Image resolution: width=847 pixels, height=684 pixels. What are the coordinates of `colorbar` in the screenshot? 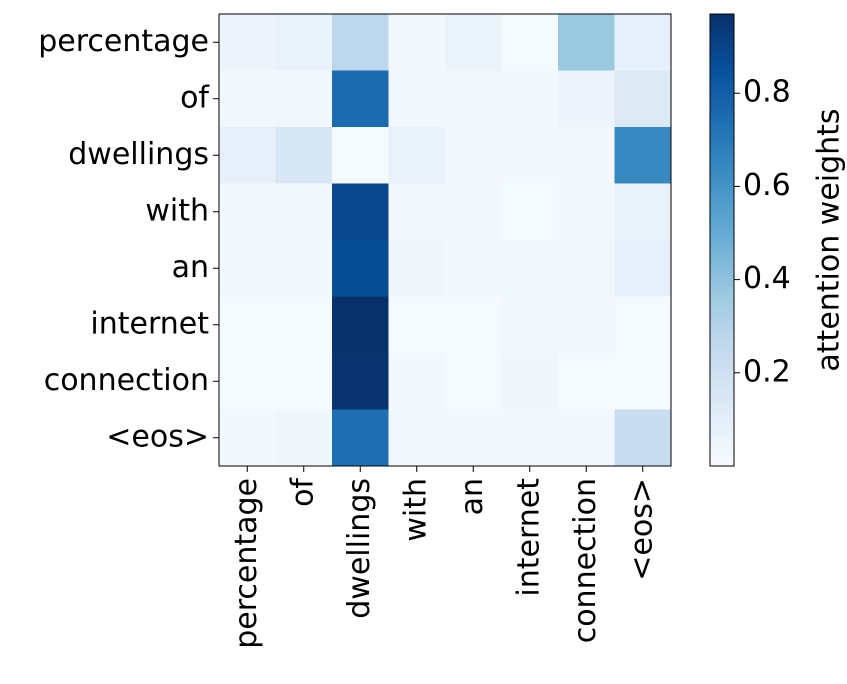 It's located at (722, 240).